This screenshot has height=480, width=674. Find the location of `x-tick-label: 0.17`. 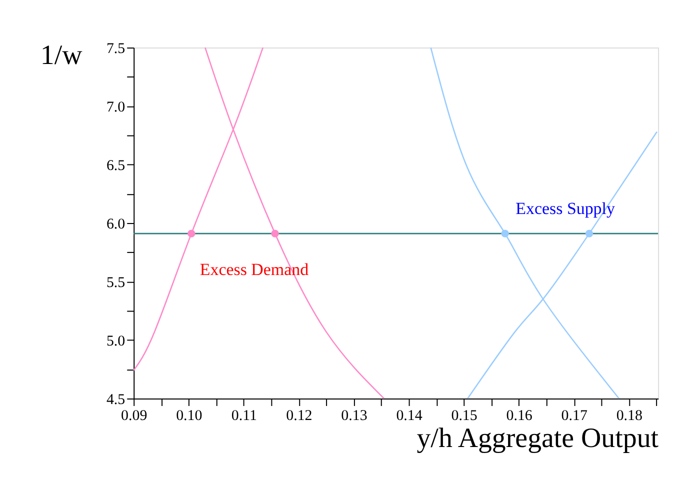

x-tick-label: 0.17 is located at coordinates (574, 416).